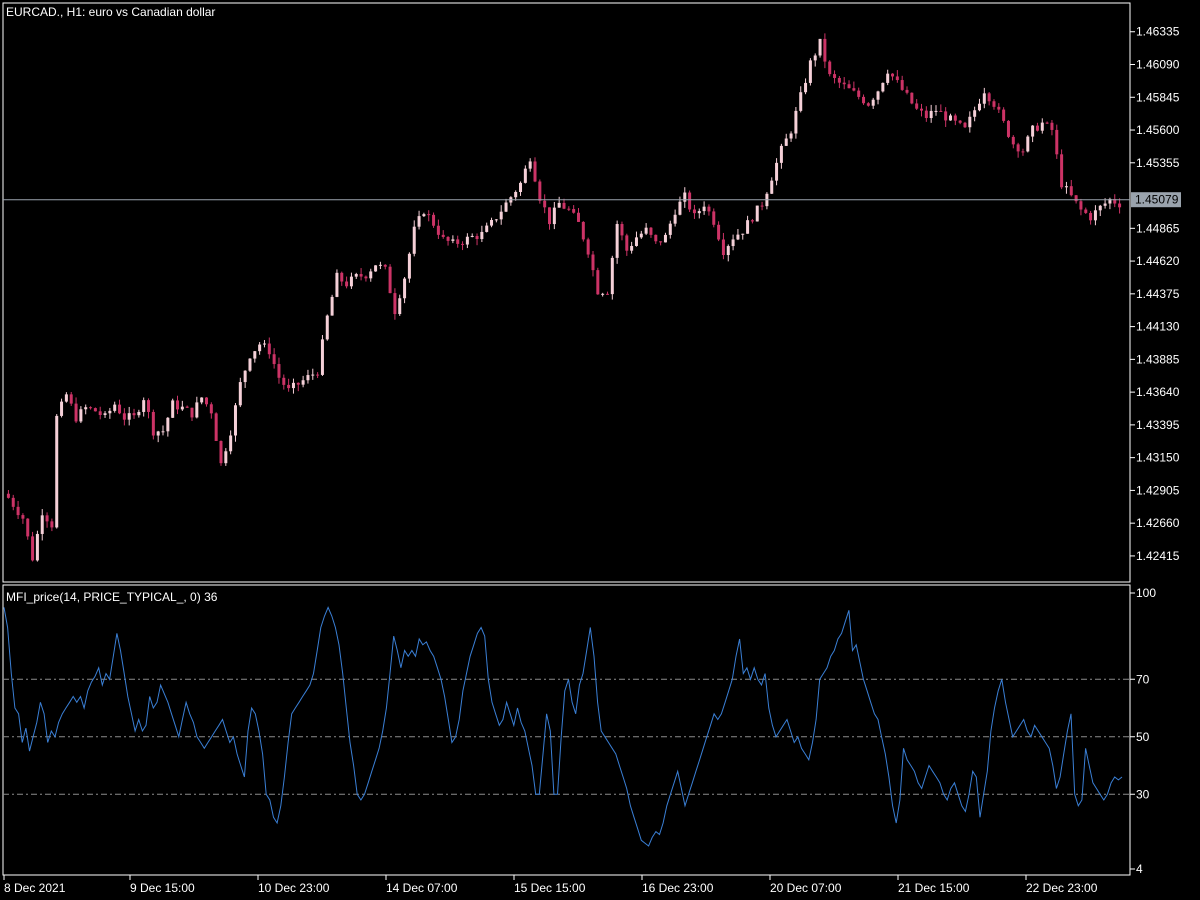  What do you see at coordinates (1158, 32) in the screenshot?
I see `price-tick-label: 1.46335` at bounding box center [1158, 32].